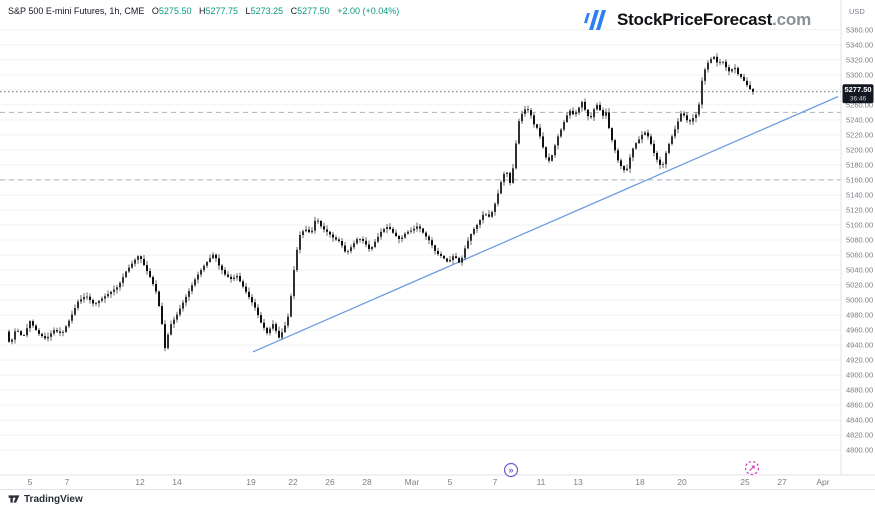 The image size is (875, 508). I want to click on time-axis-label: 11, so click(541, 482).